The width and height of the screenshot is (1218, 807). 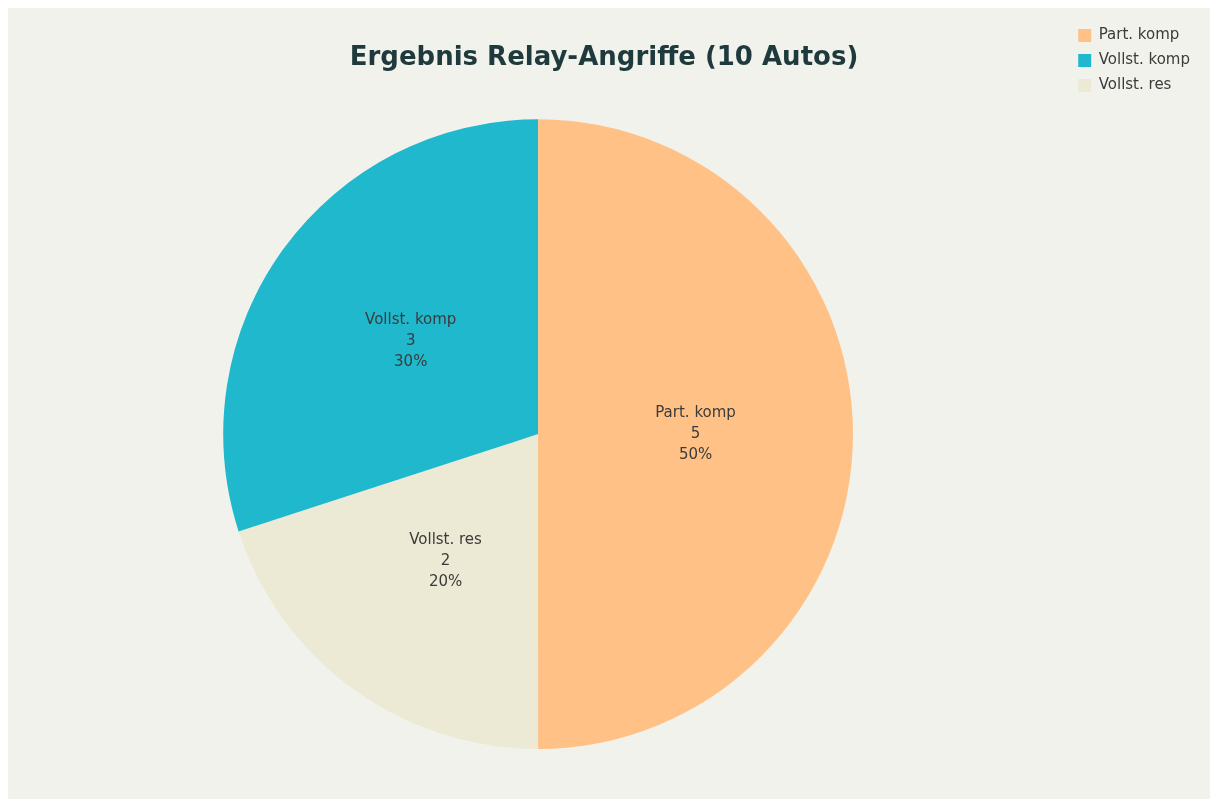 What do you see at coordinates (604, 56) in the screenshot?
I see `text: Ergebnis Relay-Angriffe (10 Autos)` at bounding box center [604, 56].